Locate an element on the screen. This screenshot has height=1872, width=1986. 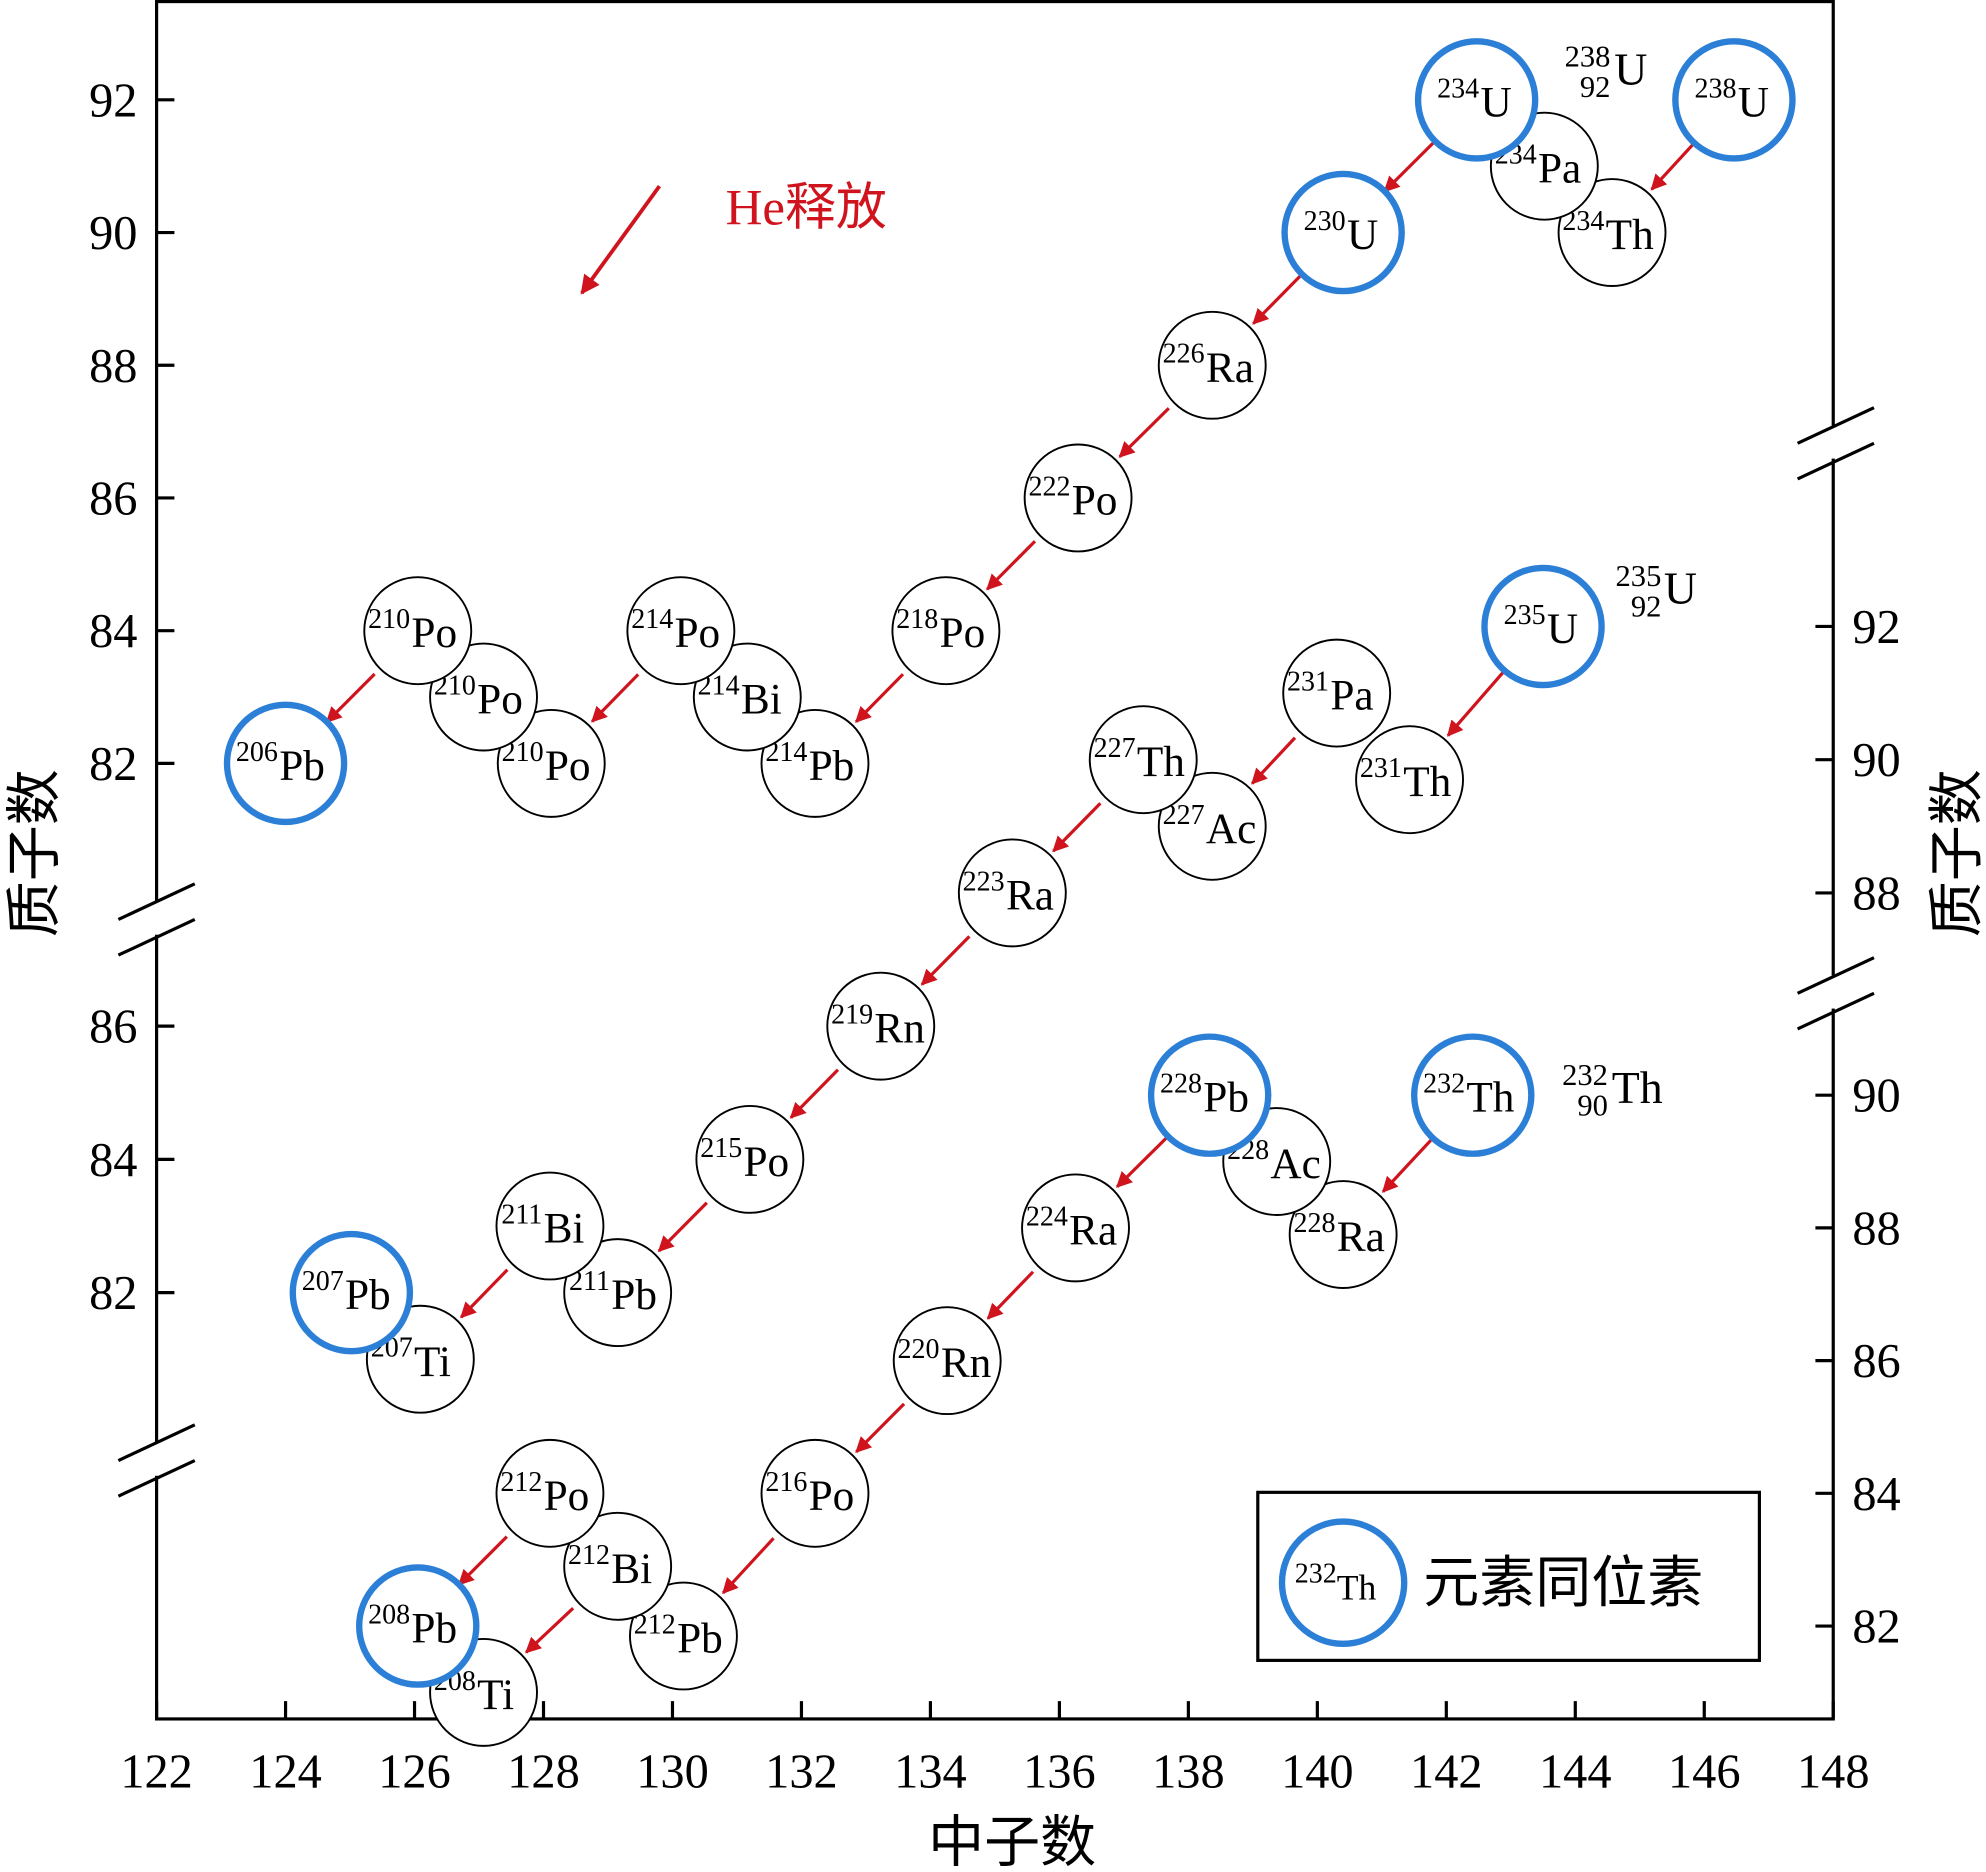
x-tick-label: 134 is located at coordinates (930, 1772).